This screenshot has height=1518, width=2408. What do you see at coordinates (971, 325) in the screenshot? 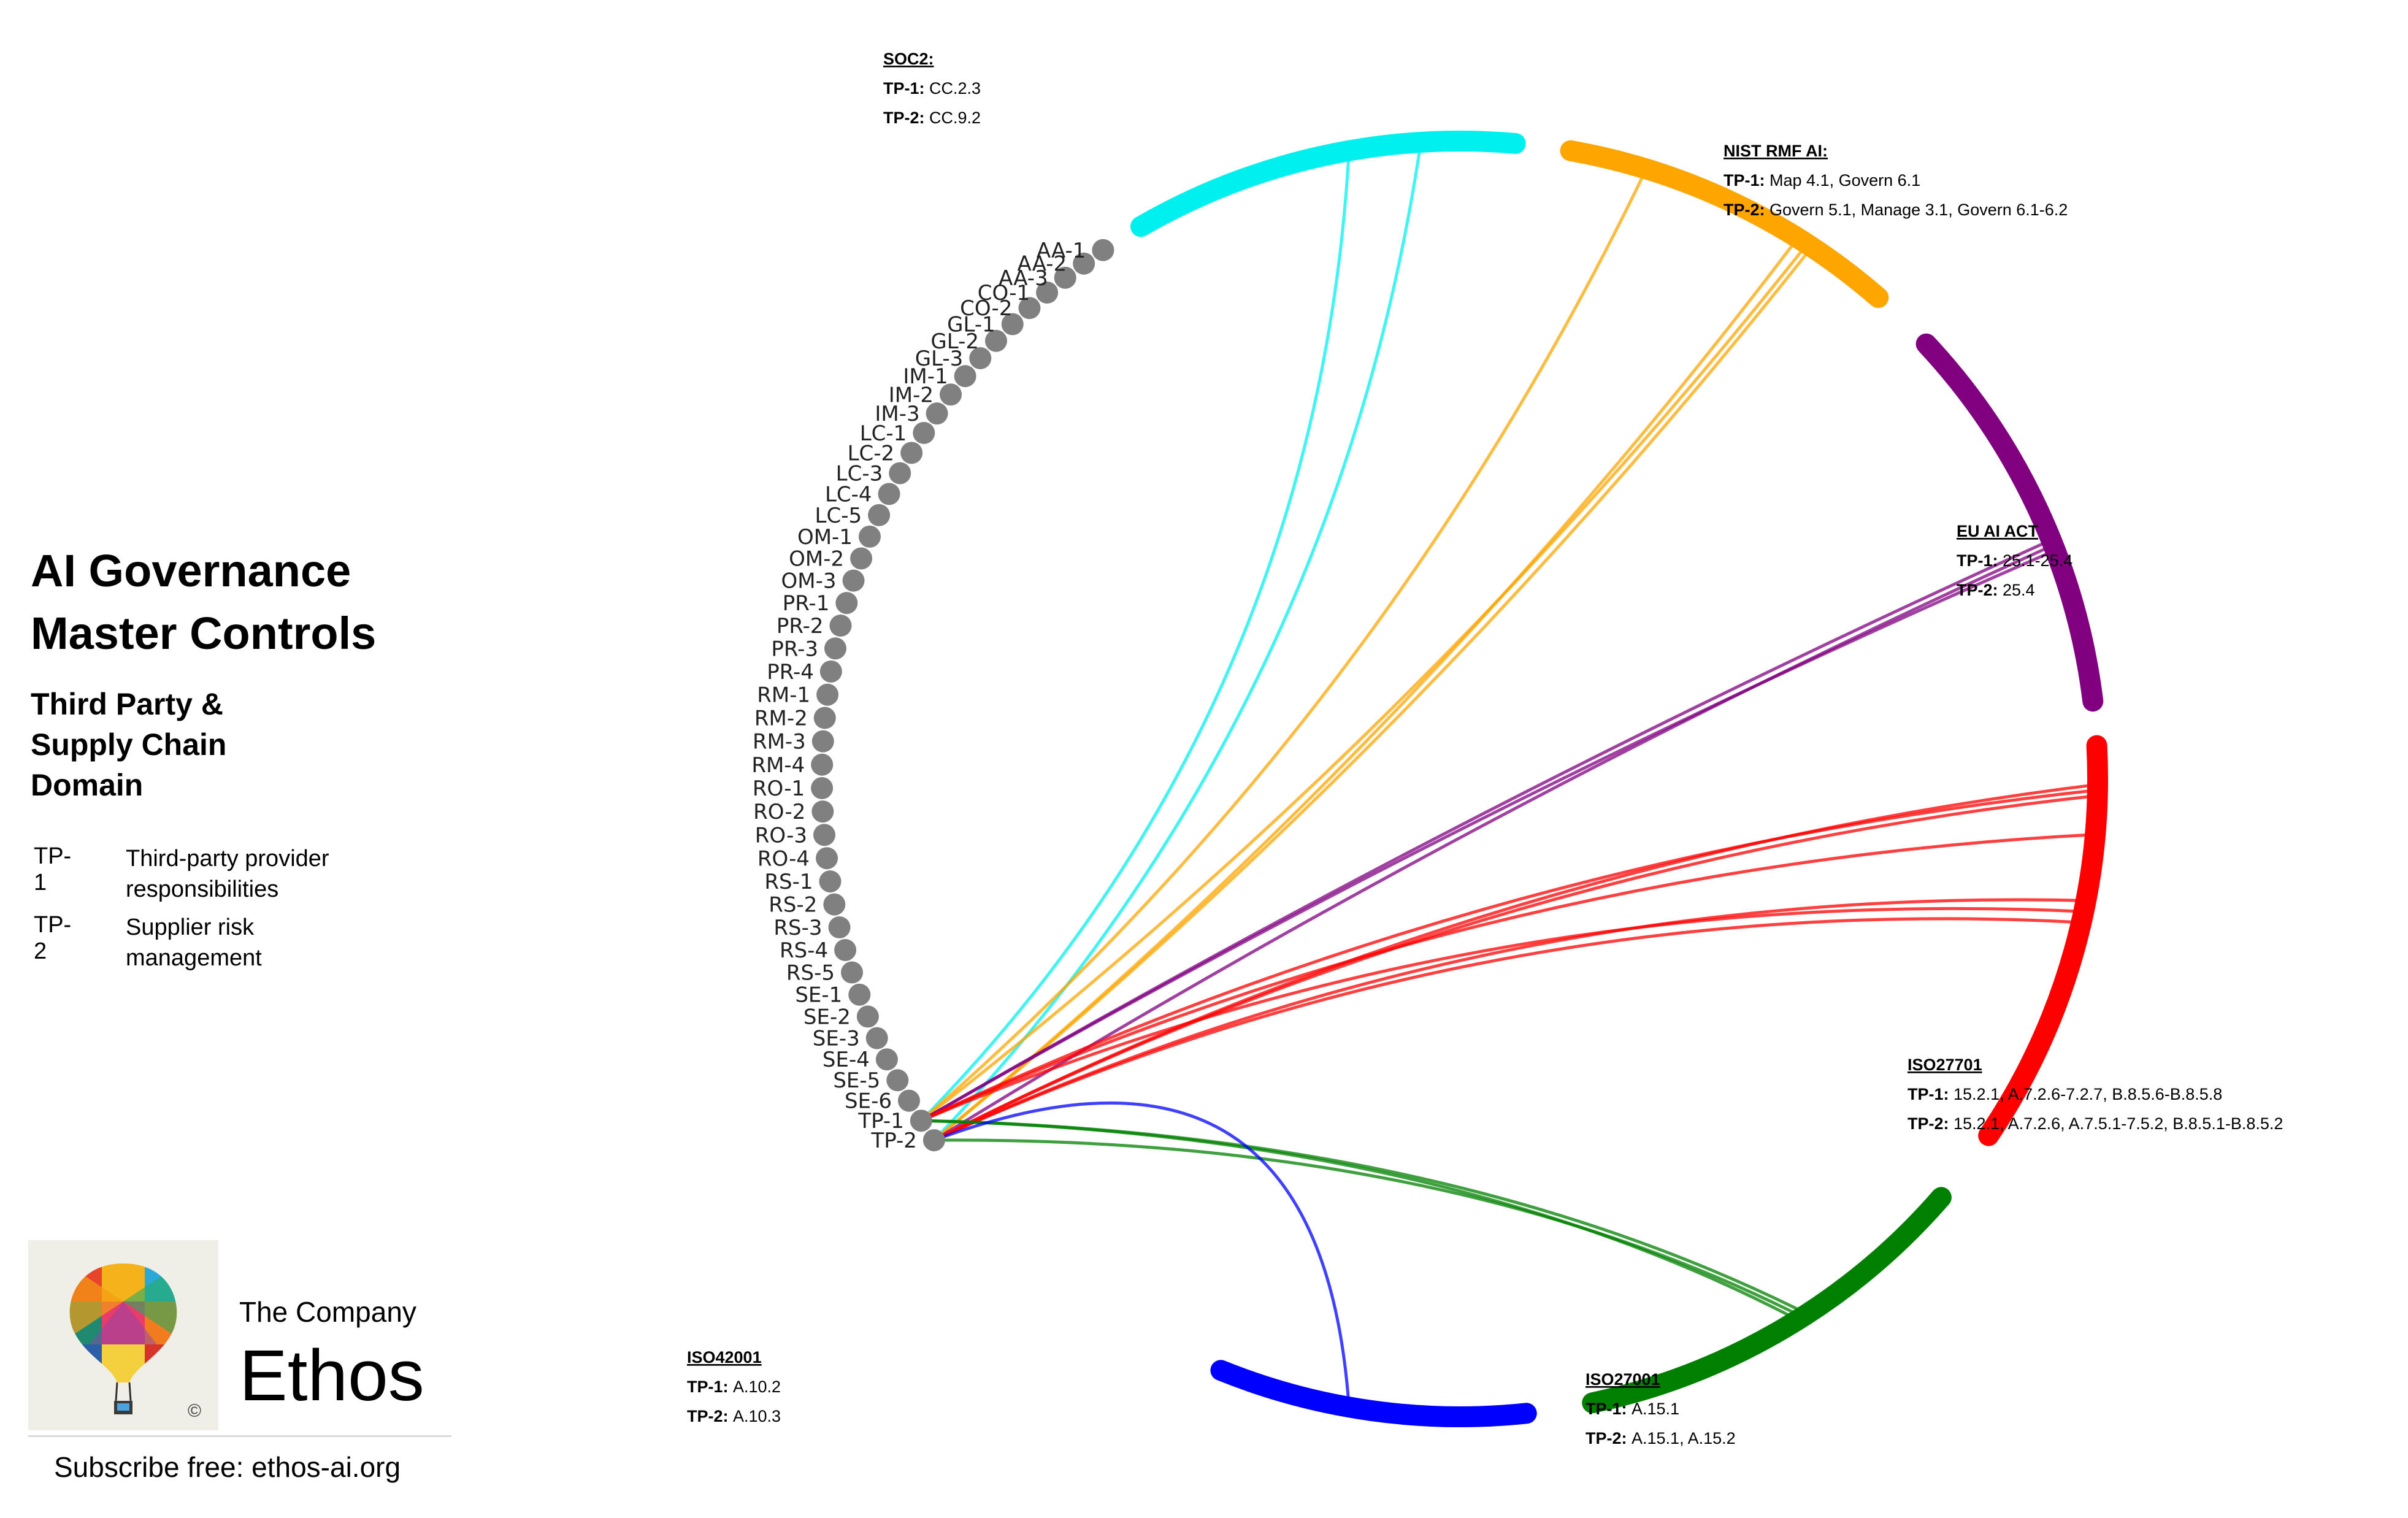
I see `node-label-gl-1: GL-1` at bounding box center [971, 325].